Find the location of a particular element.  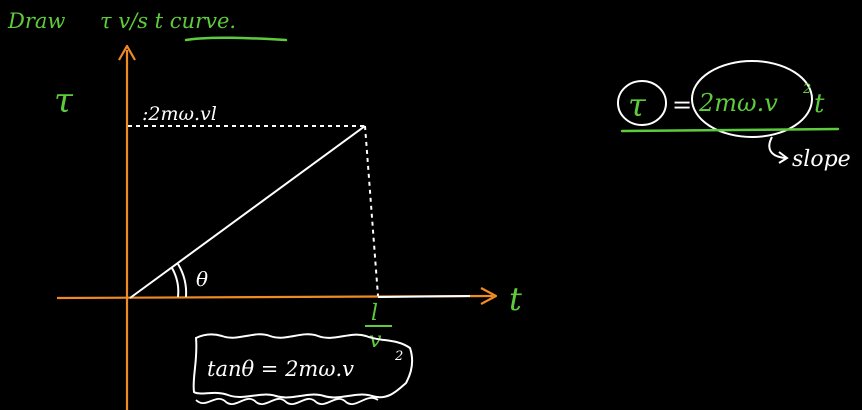

angle-arc-inner is located at coordinates (175, 282).